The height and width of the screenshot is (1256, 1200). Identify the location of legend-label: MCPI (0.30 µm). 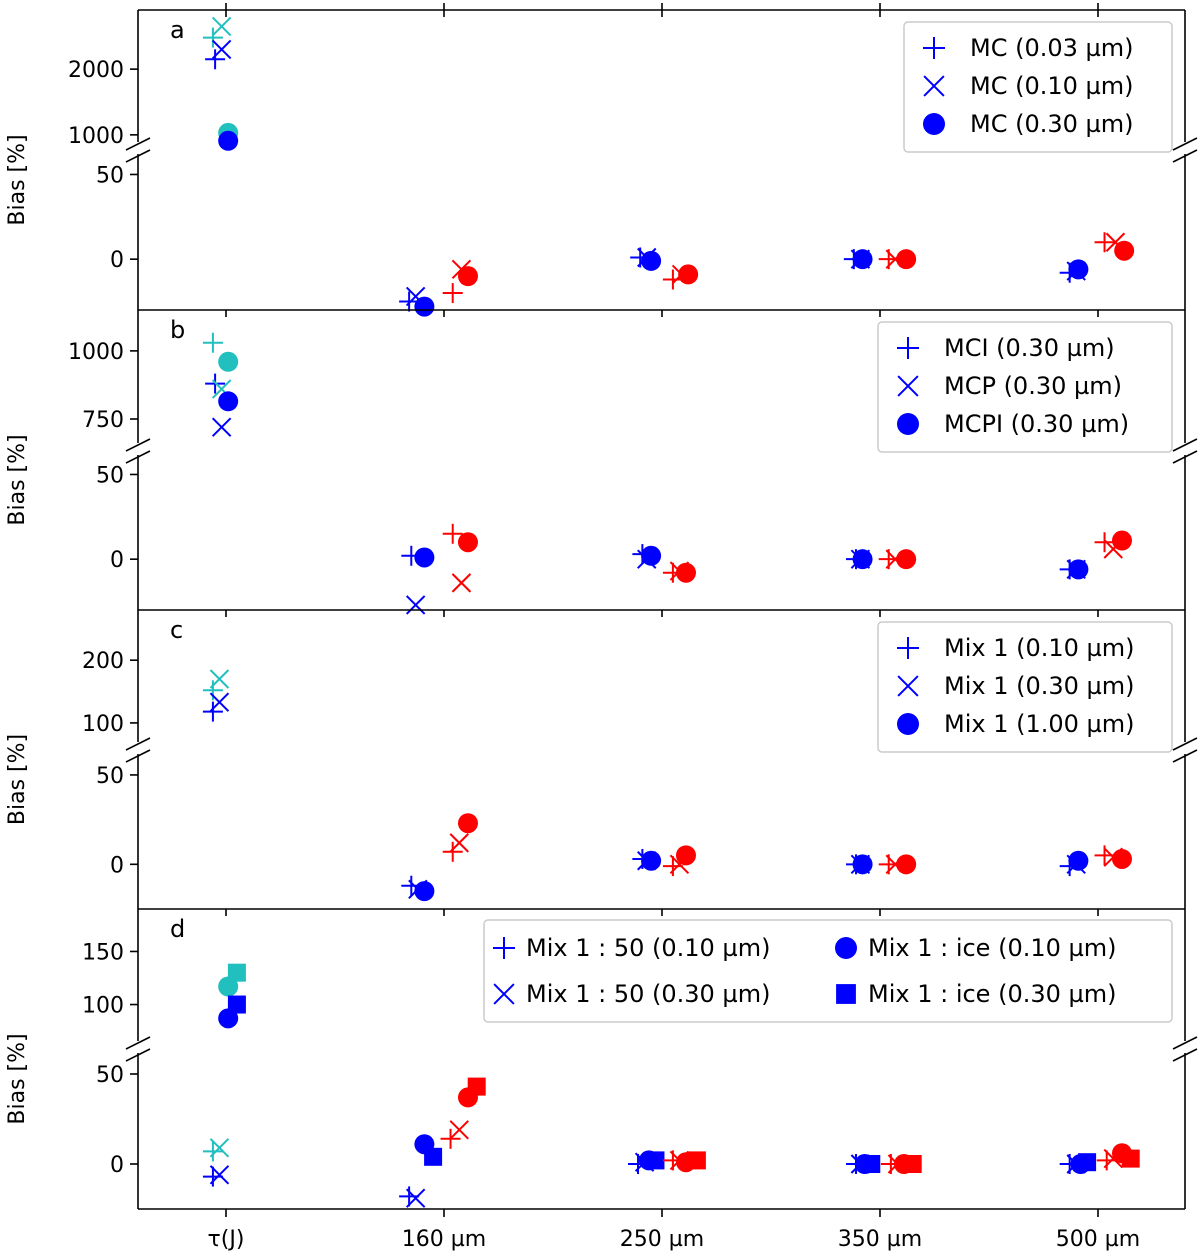
(1036, 424).